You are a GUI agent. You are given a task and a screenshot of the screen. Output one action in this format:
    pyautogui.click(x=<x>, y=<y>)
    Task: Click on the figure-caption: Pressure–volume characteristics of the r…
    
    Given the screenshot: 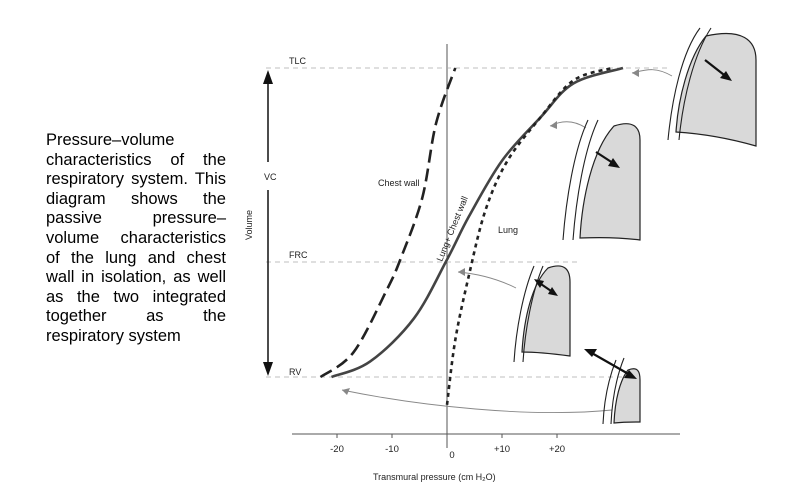 What is the action you would take?
    pyautogui.click(x=136, y=238)
    